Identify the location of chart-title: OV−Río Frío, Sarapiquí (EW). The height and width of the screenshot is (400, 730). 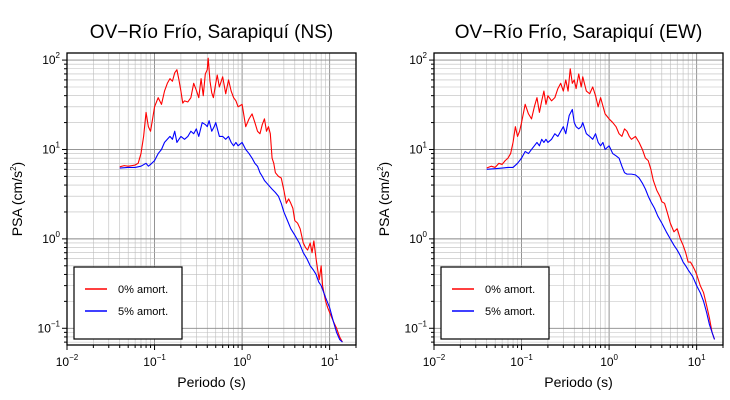
(579, 32).